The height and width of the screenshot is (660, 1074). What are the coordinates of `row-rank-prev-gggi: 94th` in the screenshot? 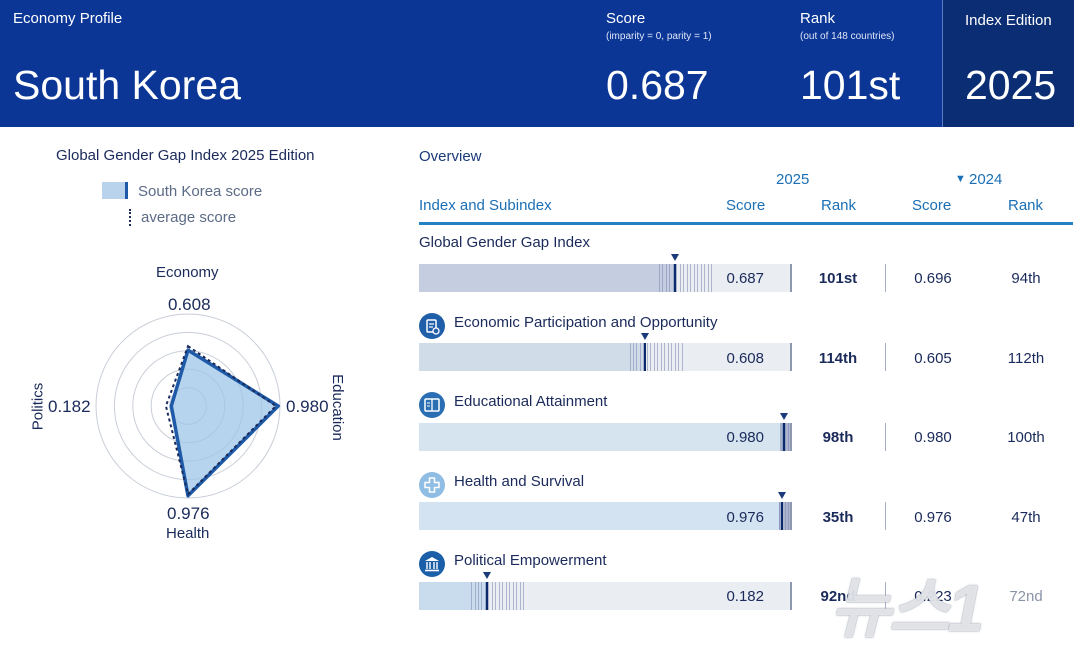 It's located at (1026, 278).